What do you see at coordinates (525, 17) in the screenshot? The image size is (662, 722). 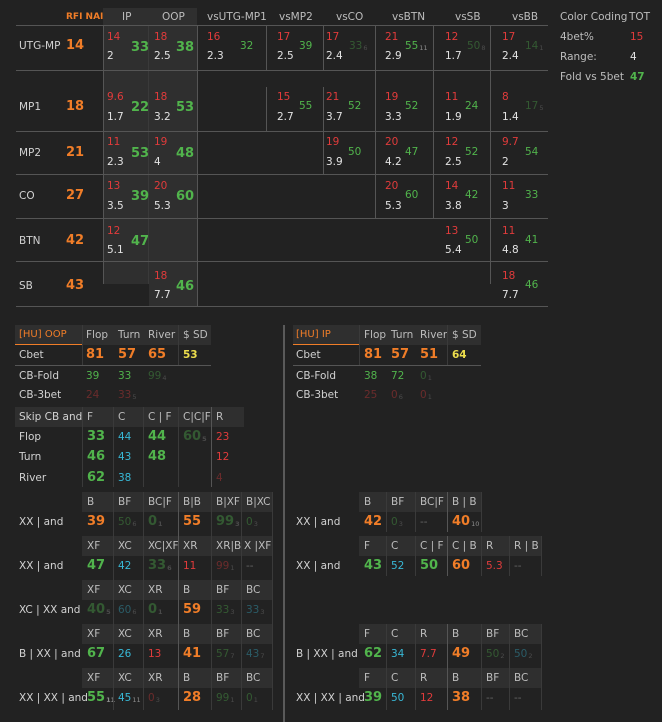 I see `header-vs-bb: vsBB` at bounding box center [525, 17].